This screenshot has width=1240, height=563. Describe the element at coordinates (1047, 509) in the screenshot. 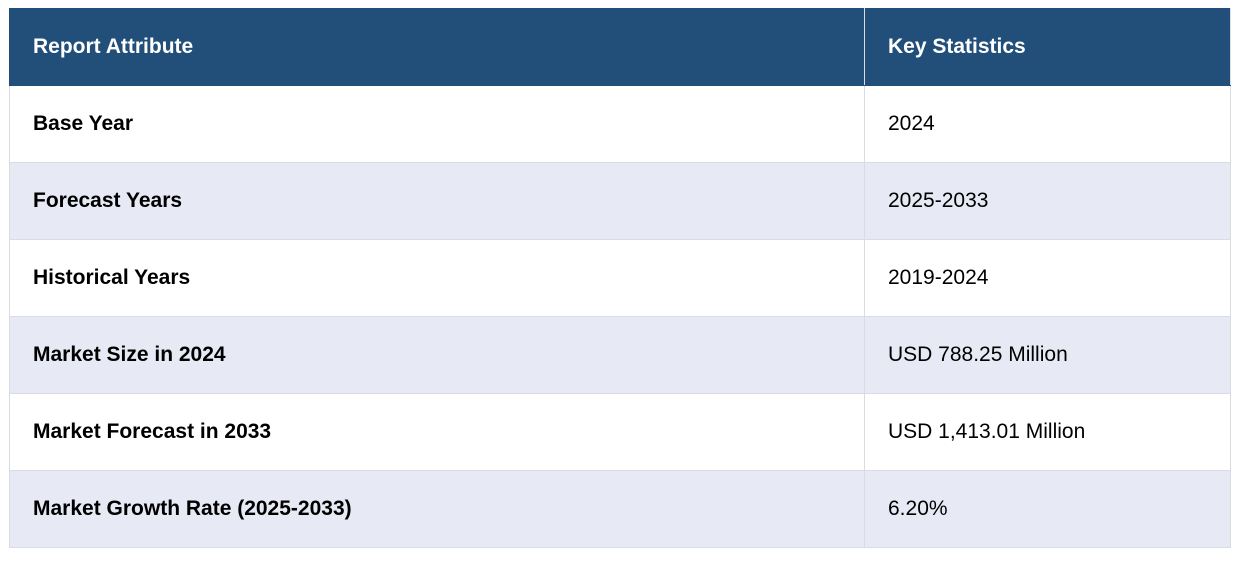

I see `value-cell: 6.20%` at that location.